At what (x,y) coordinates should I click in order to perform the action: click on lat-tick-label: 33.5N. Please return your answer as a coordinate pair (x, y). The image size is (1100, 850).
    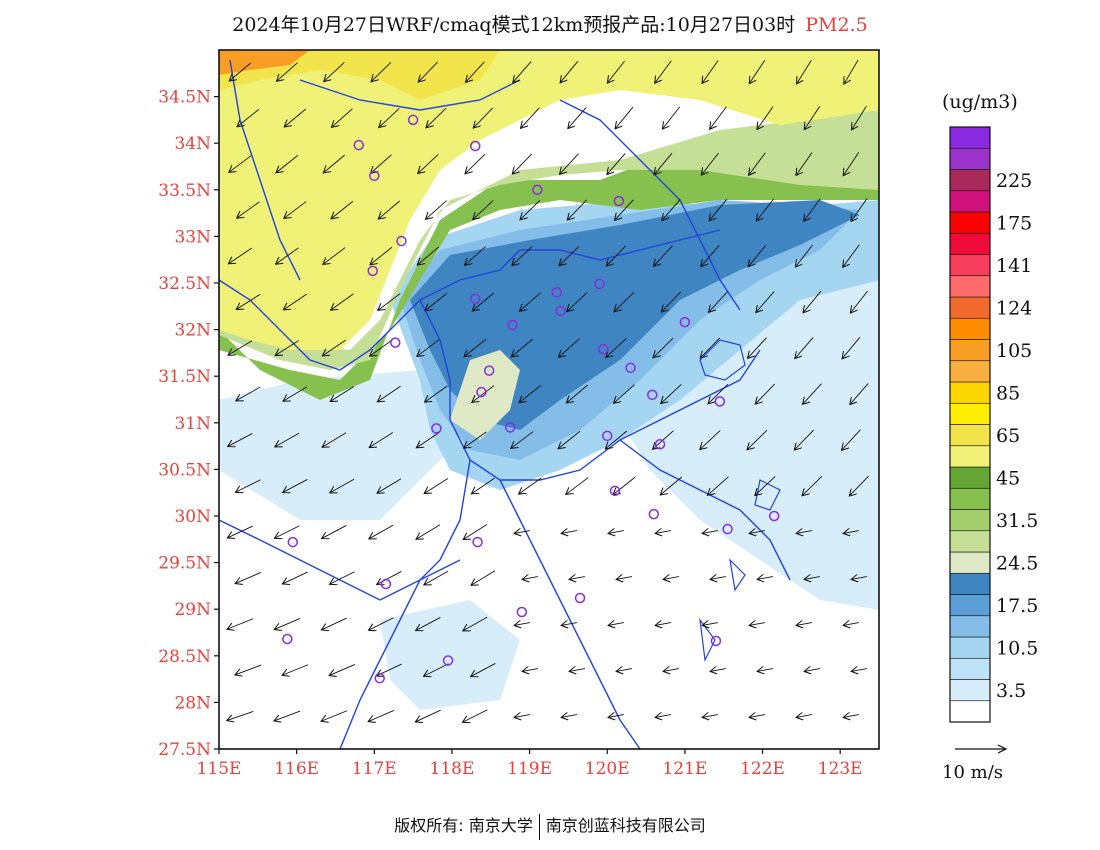
    Looking at the image, I should click on (184, 191).